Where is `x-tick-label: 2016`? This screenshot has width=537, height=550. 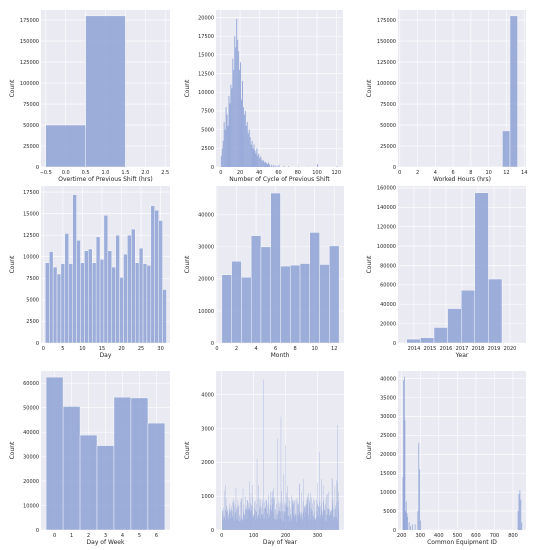
x-tick-label: 2016 is located at coordinates (446, 349).